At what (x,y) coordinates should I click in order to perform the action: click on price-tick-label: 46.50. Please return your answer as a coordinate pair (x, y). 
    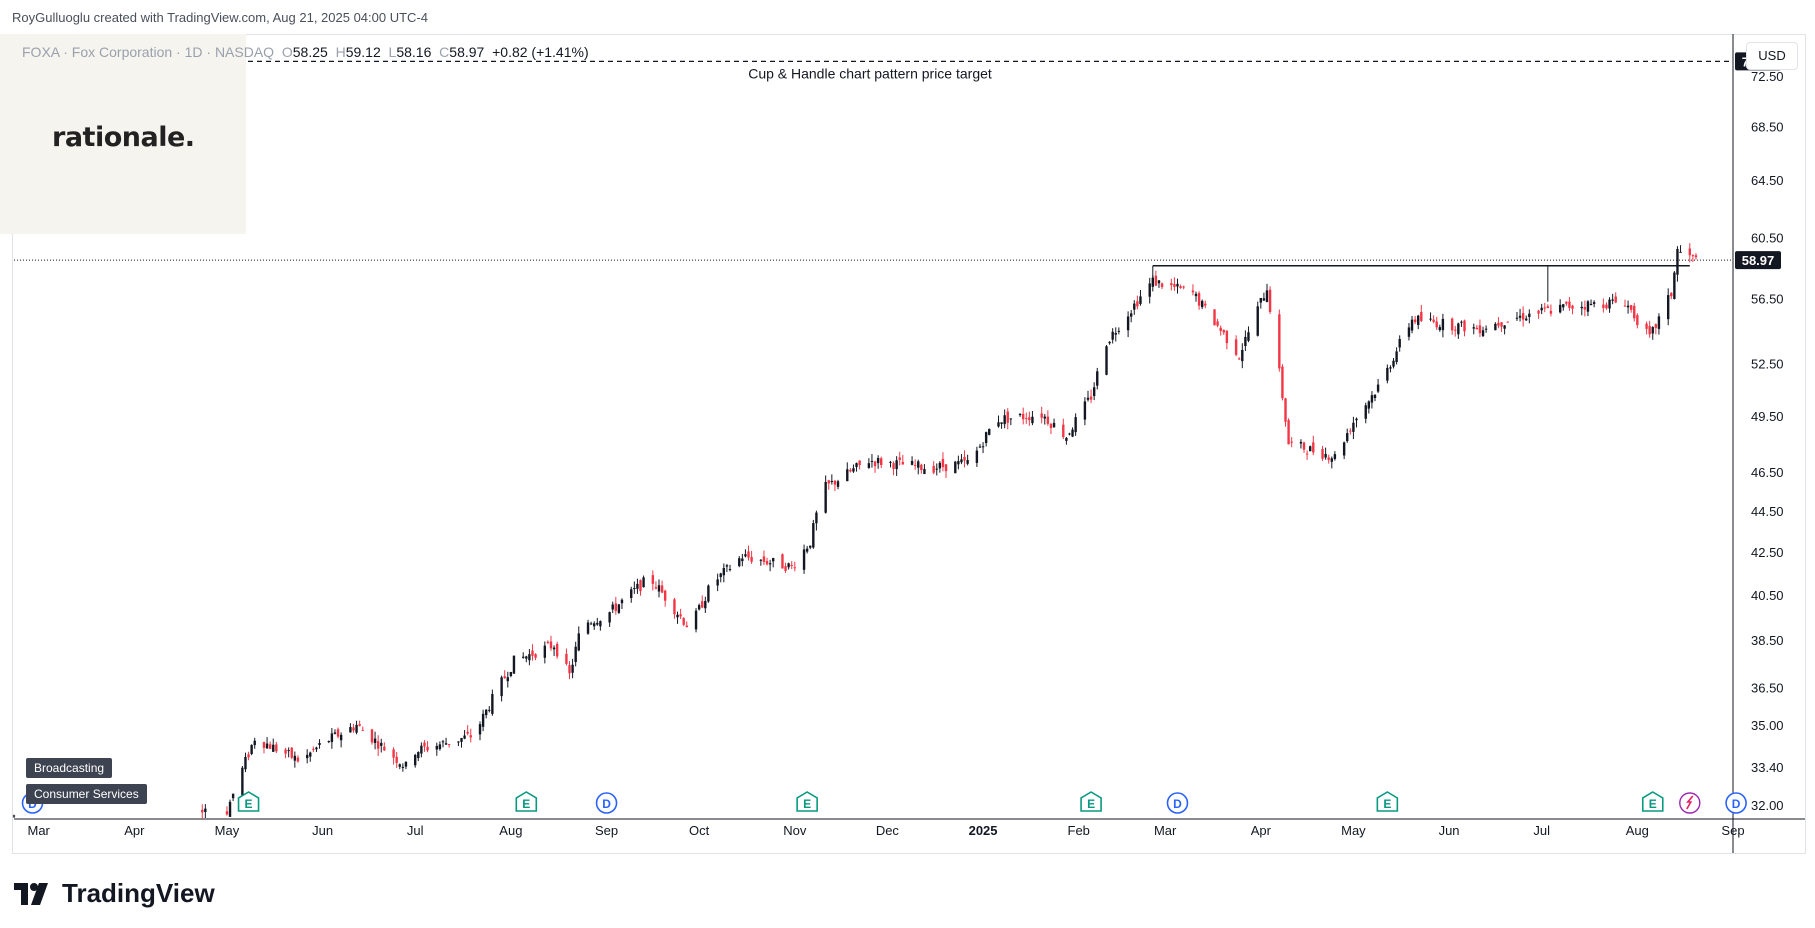
    Looking at the image, I should click on (1767, 472).